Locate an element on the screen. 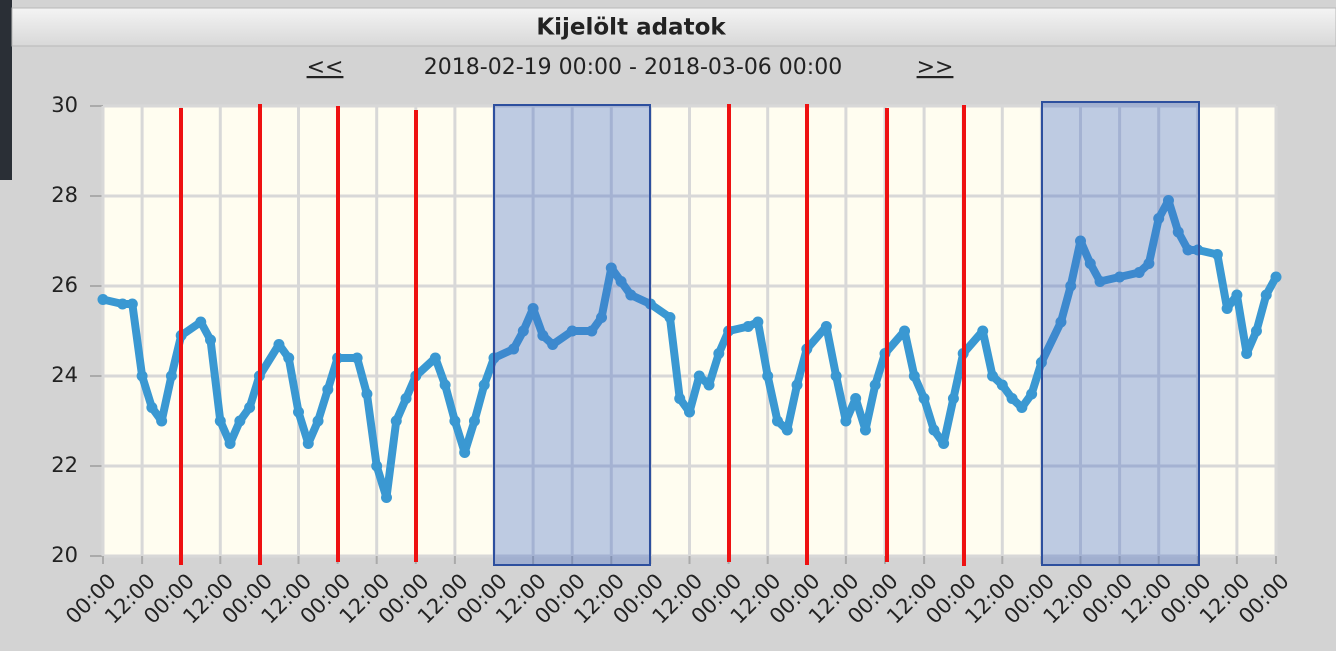 The image size is (1336, 651). y-tick-label: 30 is located at coordinates (64, 105).